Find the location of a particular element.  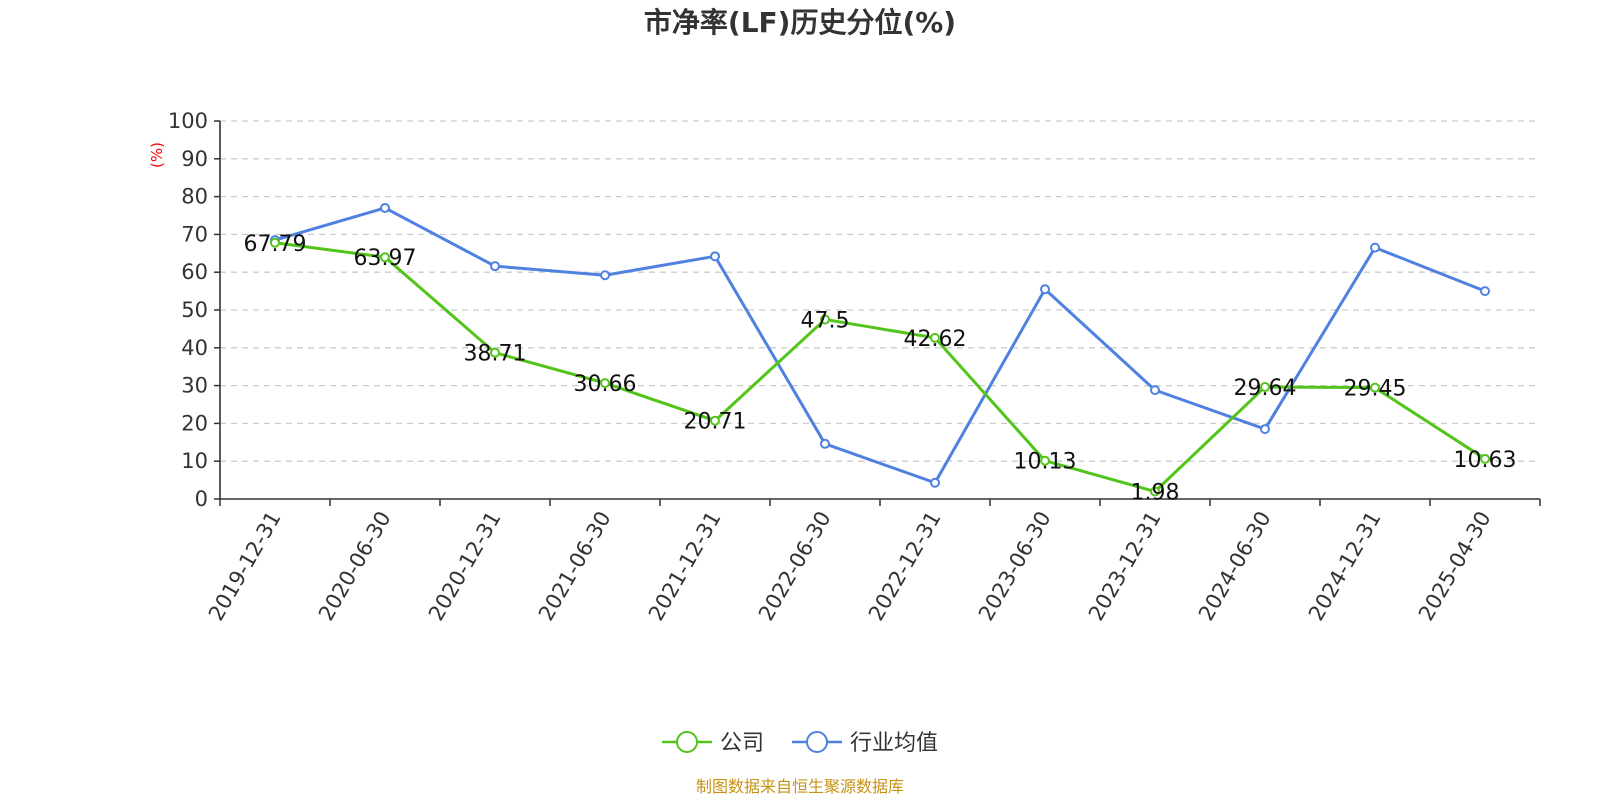

data-label: 67.79 is located at coordinates (275, 244).